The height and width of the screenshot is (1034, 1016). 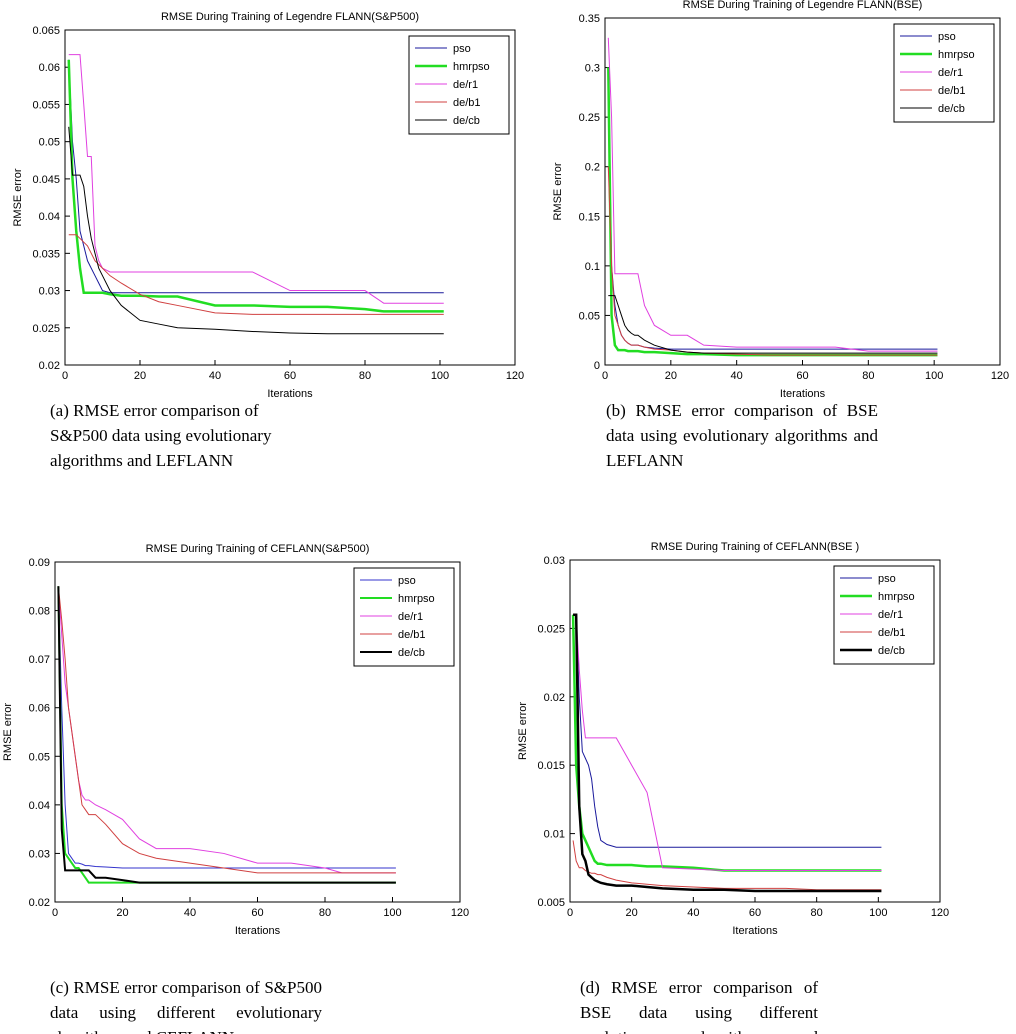 I want to click on y-tick-label: 0.01, so click(x=554, y=835).